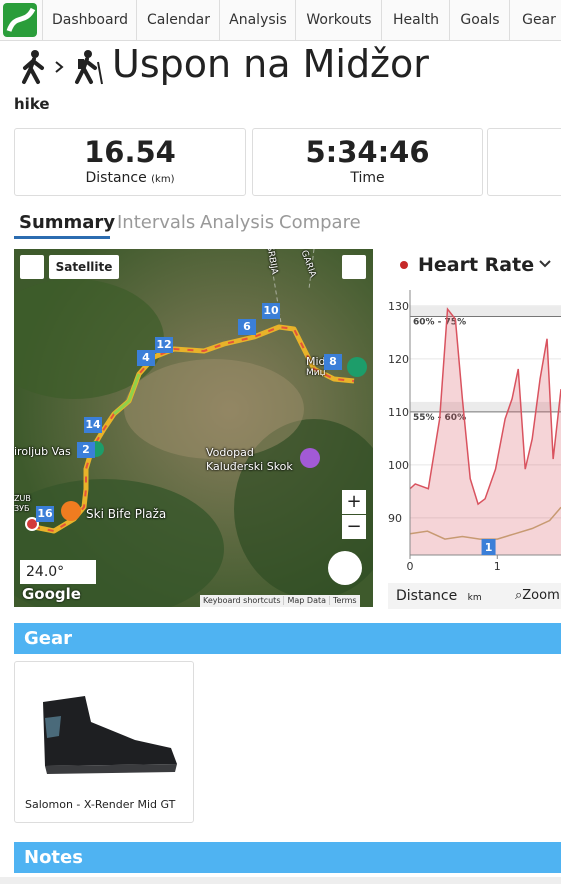  I want to click on route-marker: 12, so click(164, 345).